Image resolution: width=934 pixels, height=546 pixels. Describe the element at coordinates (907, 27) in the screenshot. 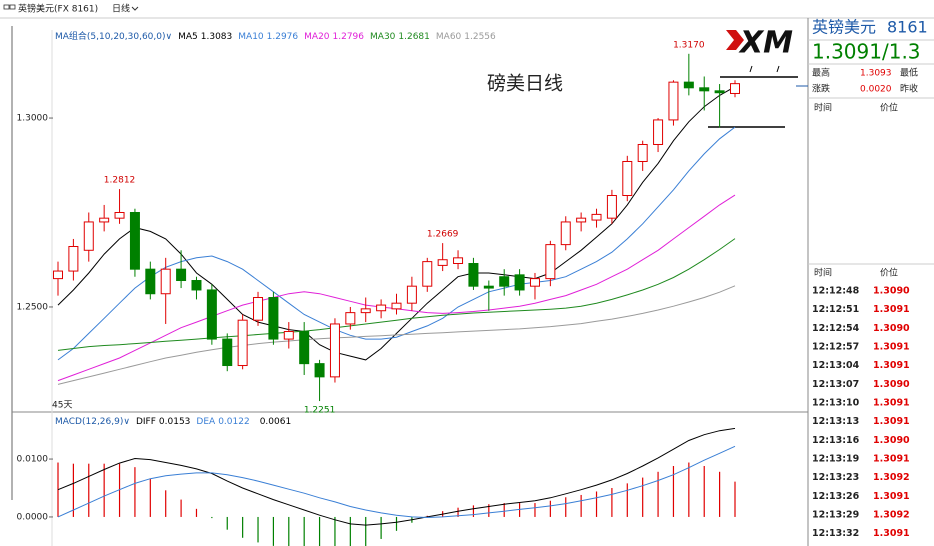

I see `quote-code: 8161` at that location.